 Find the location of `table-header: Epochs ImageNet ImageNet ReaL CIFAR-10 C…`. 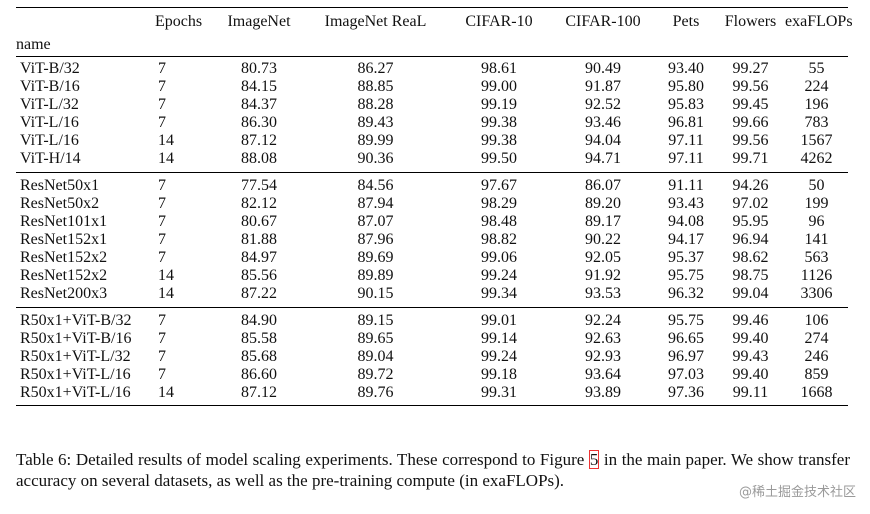

table-header: Epochs ImageNet ImageNet ReaL CIFAR-10 C… is located at coordinates (434, 32).